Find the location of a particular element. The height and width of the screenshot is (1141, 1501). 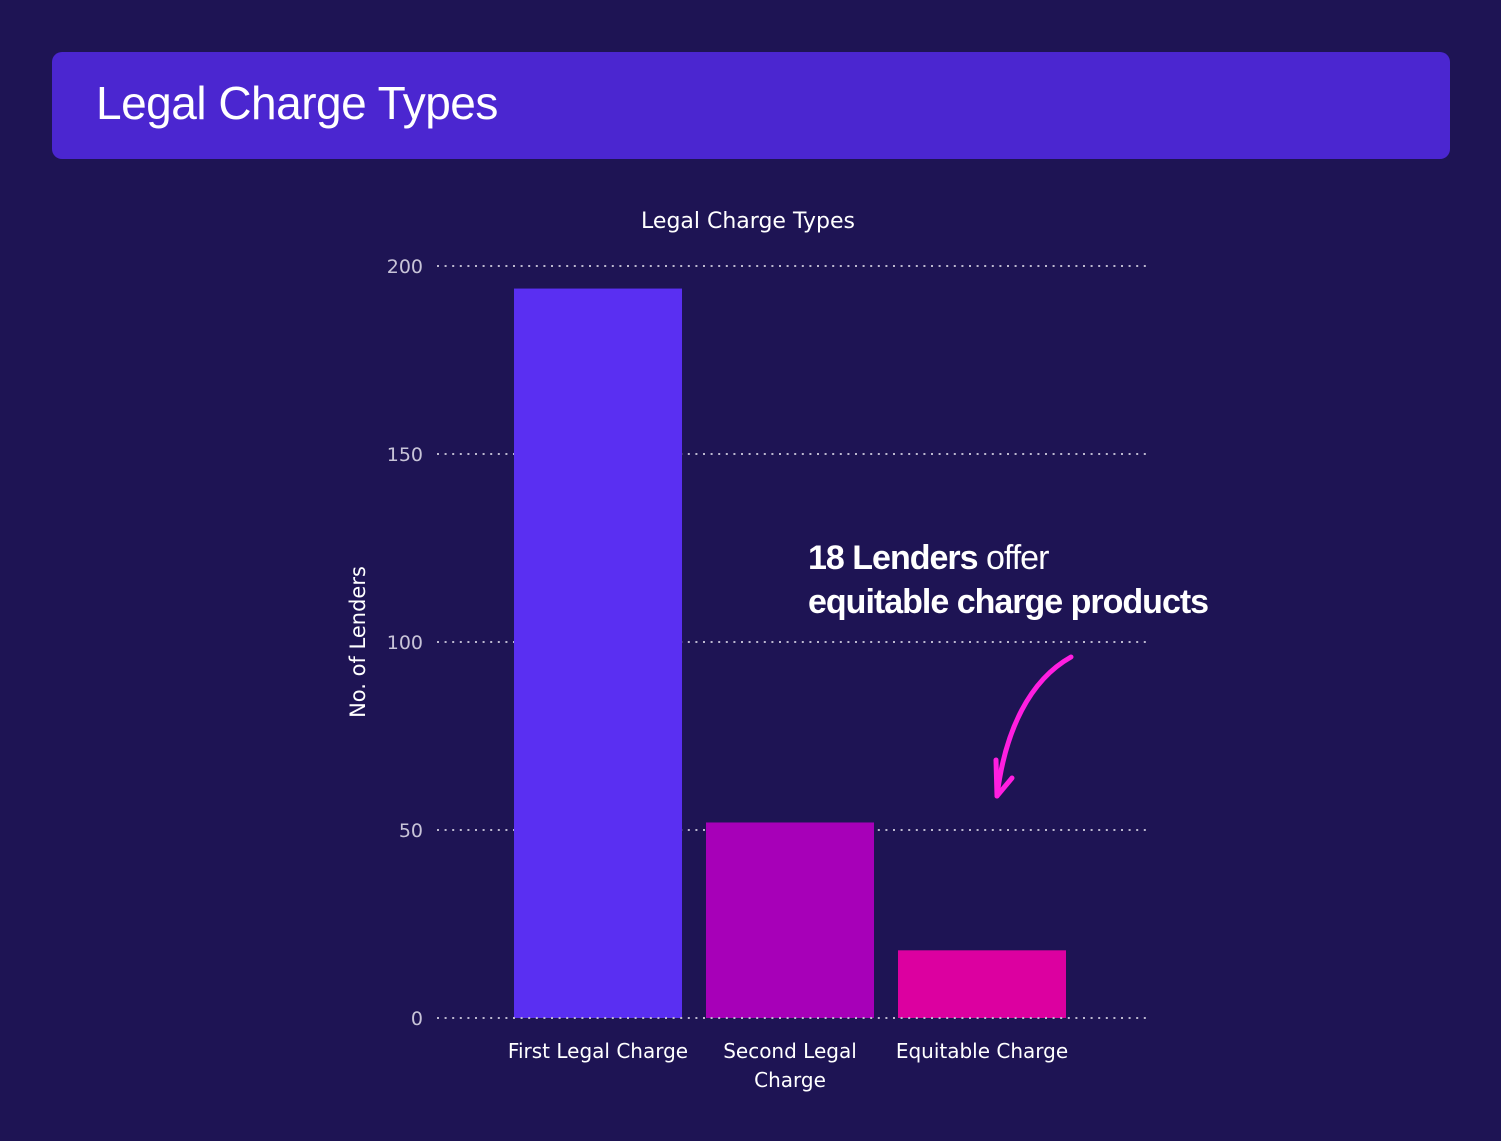

annotation-arrow is located at coordinates (1033, 726).